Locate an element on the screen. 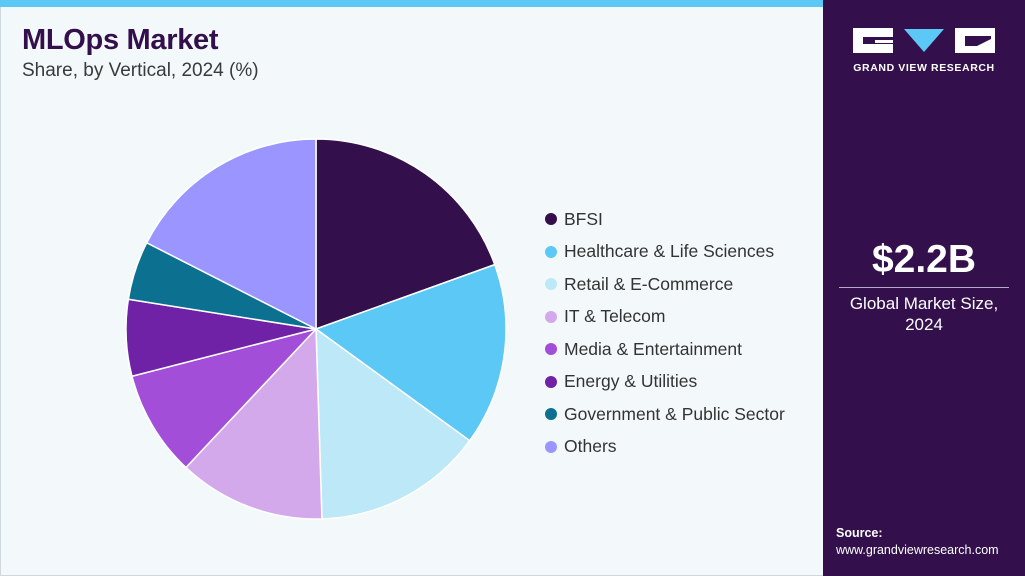 This screenshot has width=1025, height=576. divider is located at coordinates (924, 287).